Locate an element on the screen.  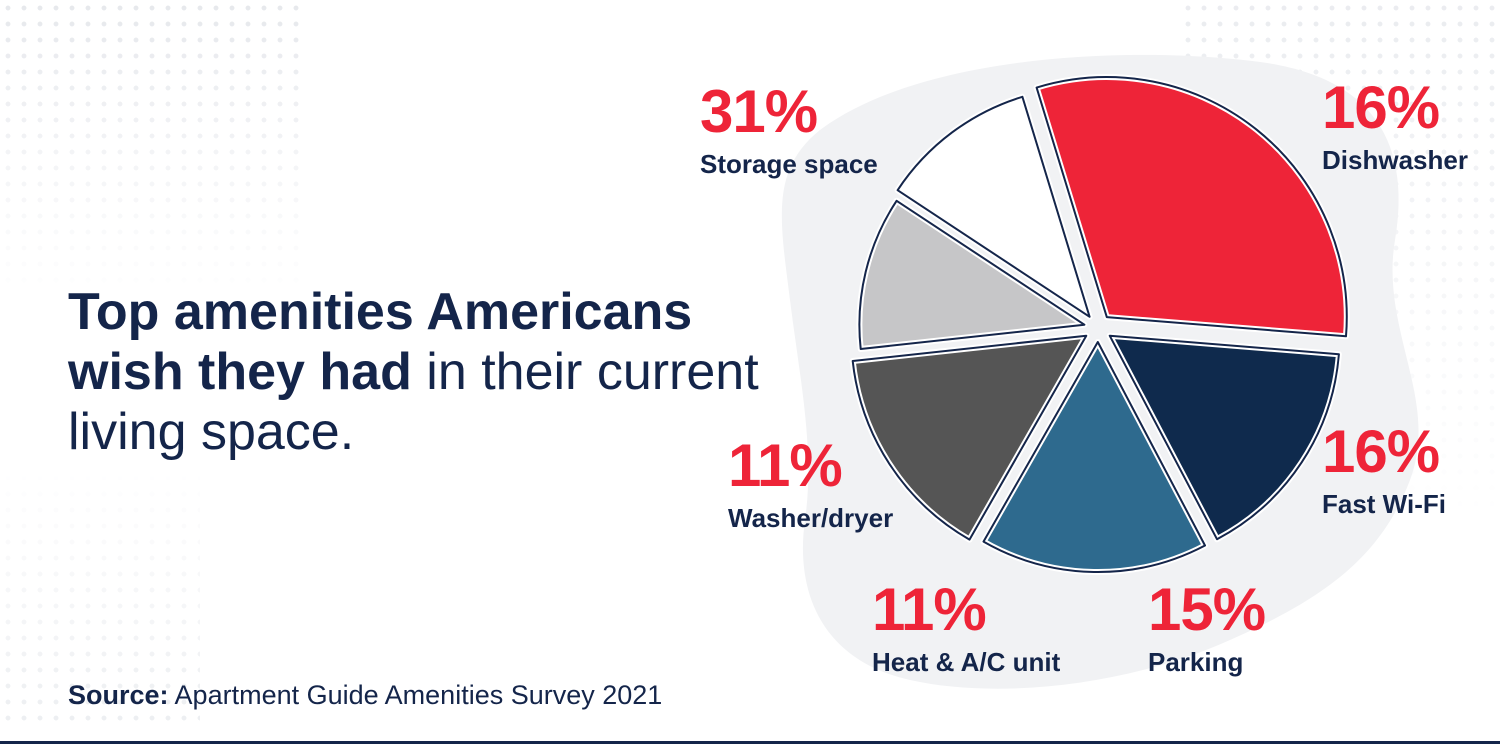
headline-rest: in their current living space. is located at coordinates (413, 402).